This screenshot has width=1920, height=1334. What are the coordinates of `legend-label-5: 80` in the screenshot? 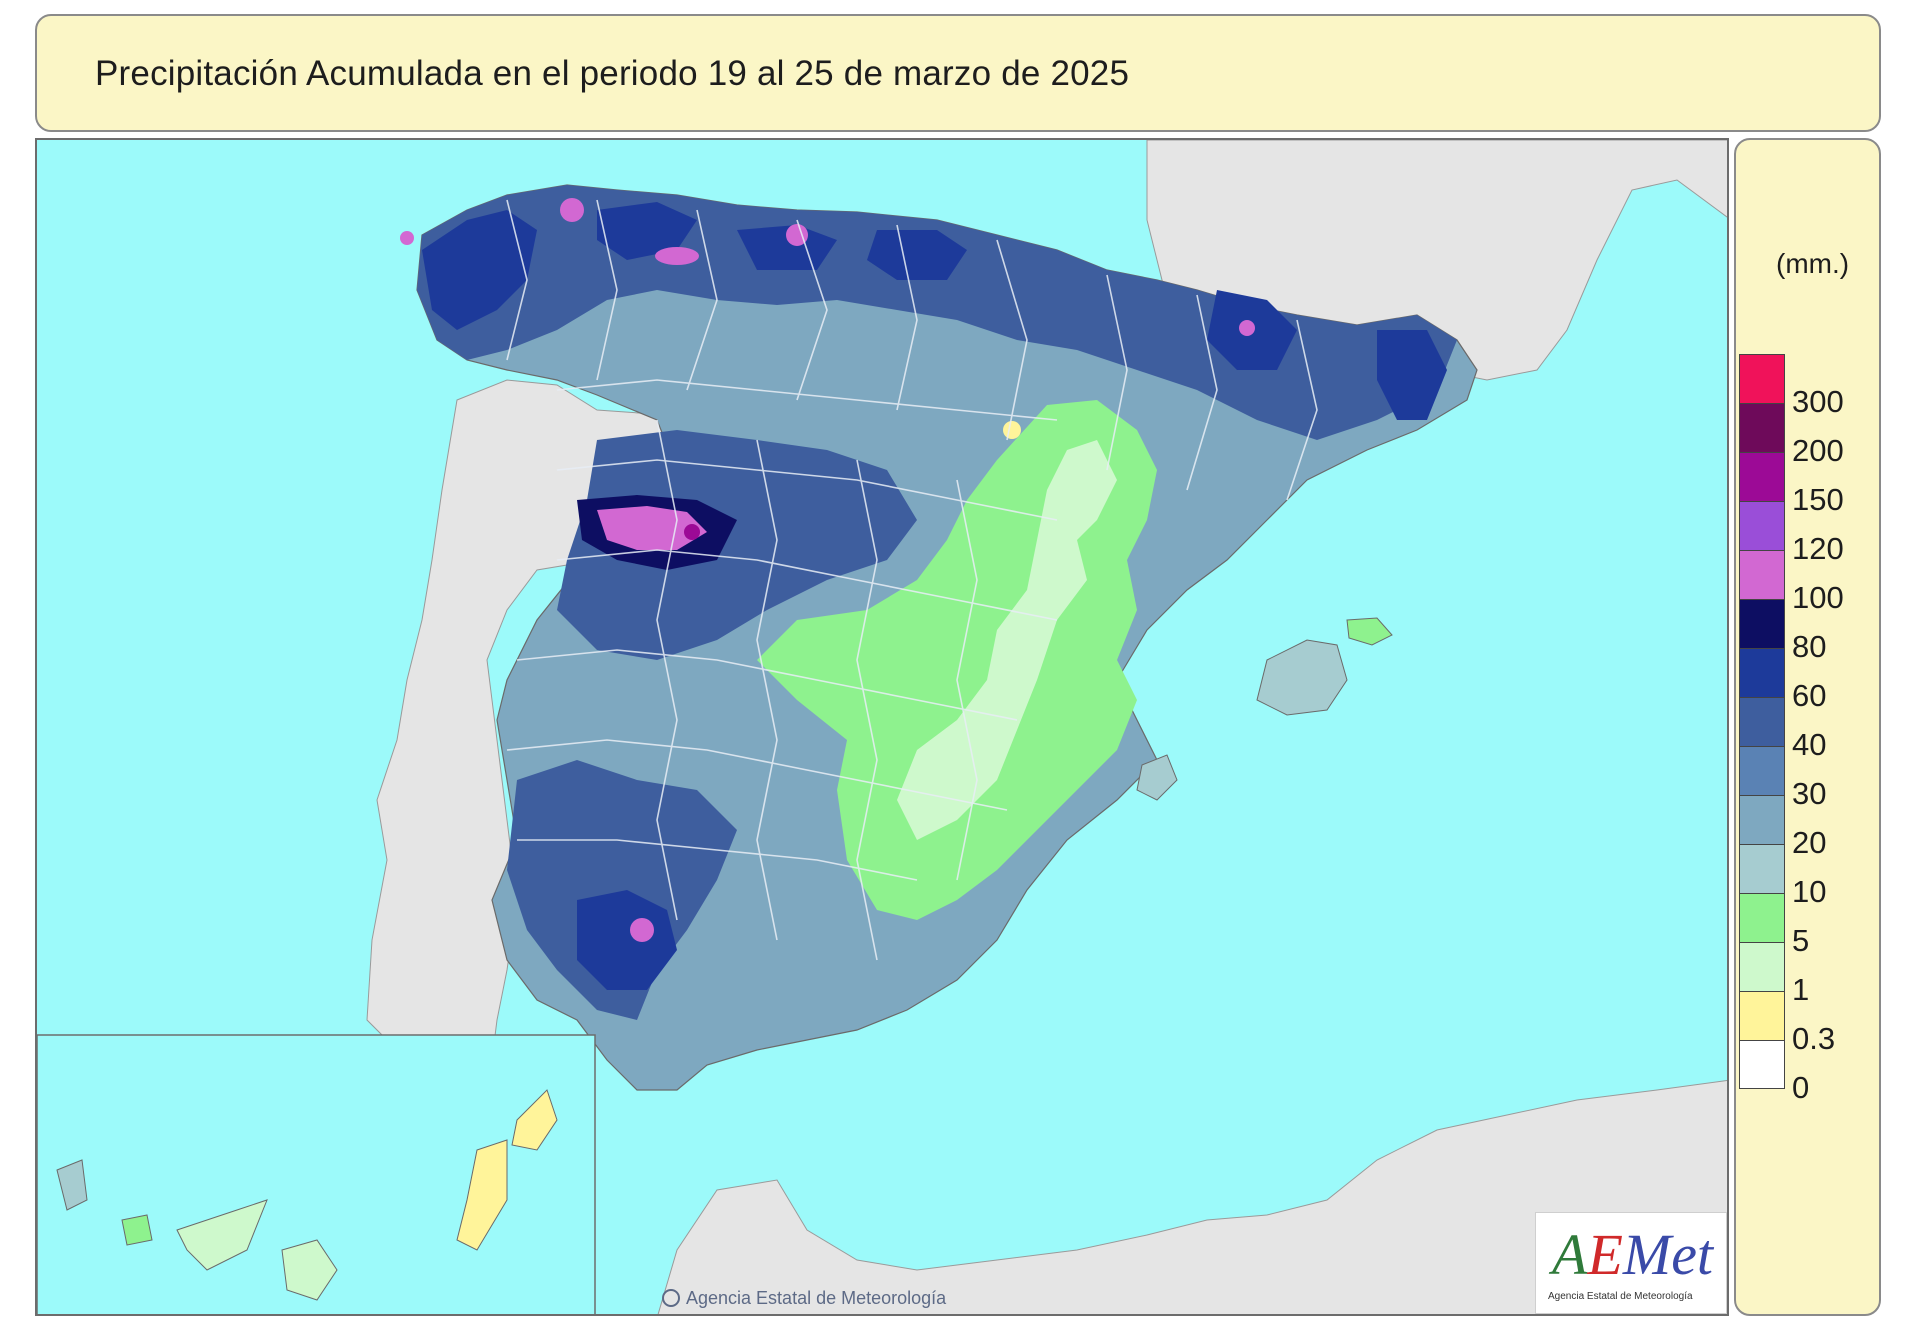 It's located at (1809, 646).